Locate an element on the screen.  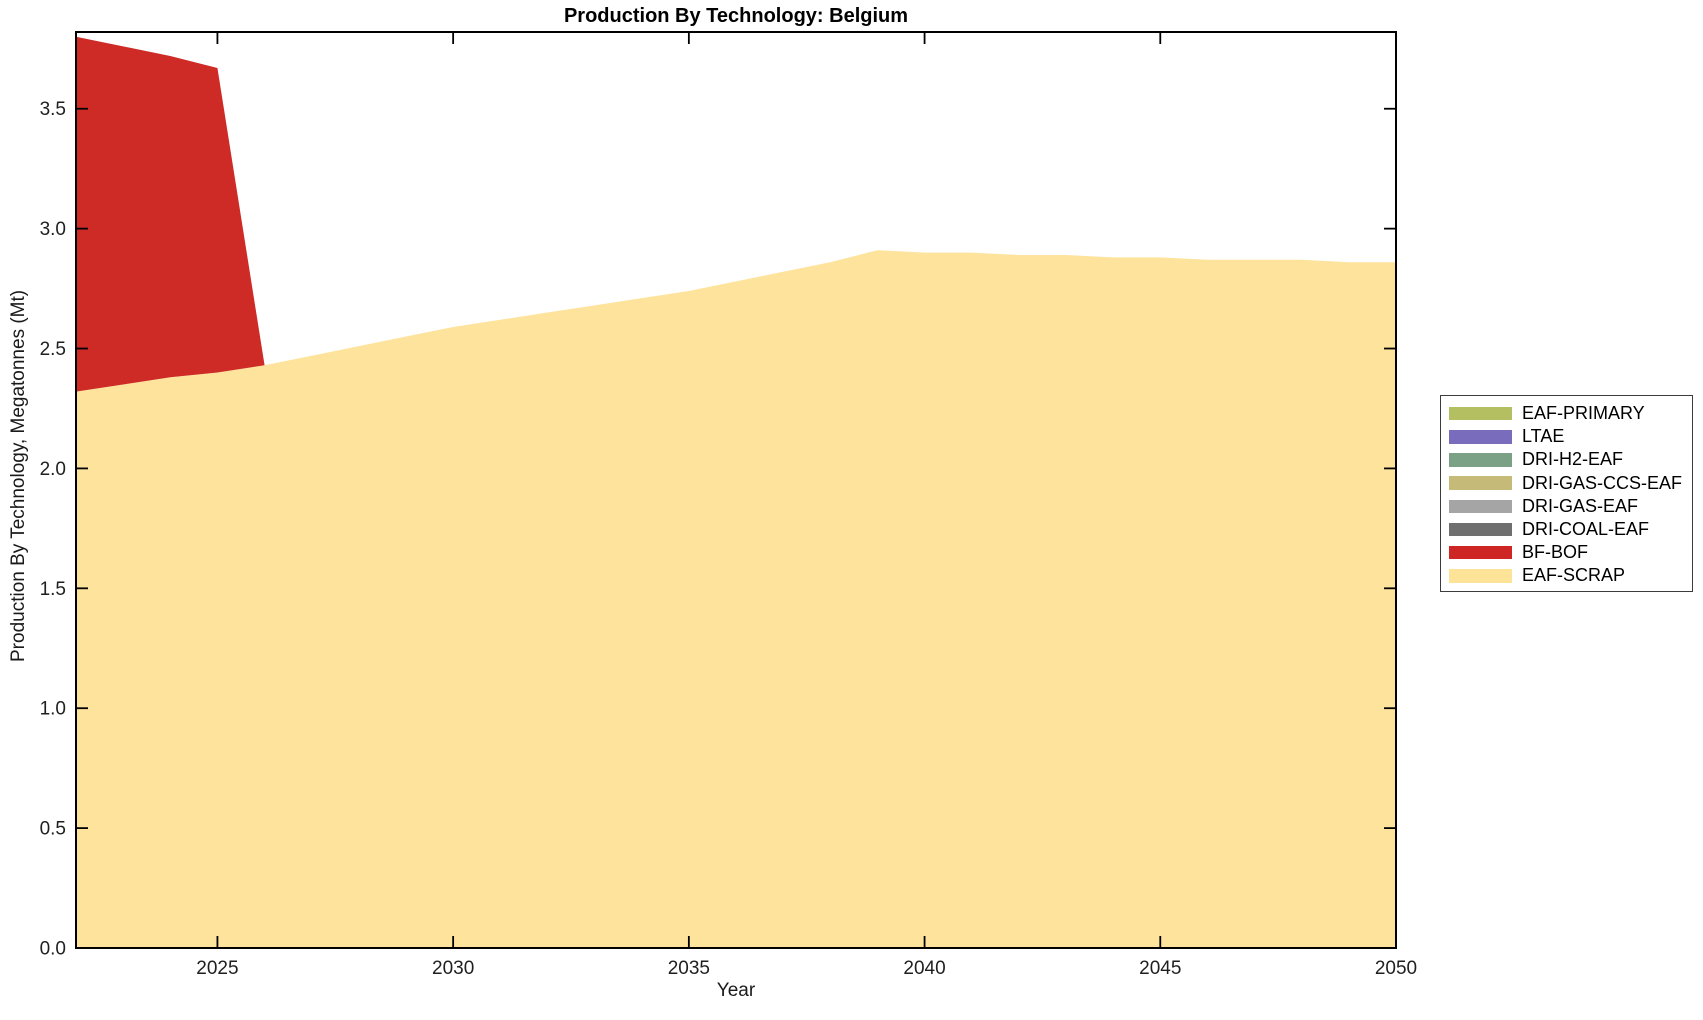
legend-item: DRI-H2-EAF is located at coordinates (1570, 459).